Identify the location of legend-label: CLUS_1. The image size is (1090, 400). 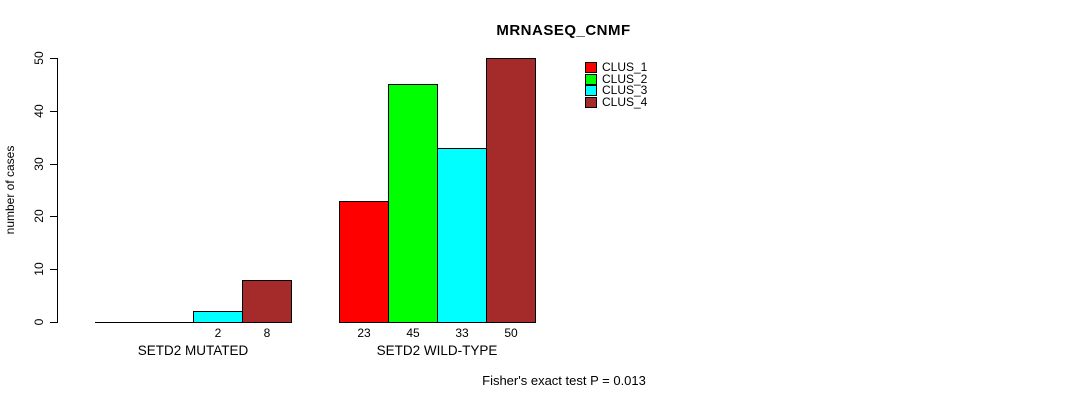
(625, 67).